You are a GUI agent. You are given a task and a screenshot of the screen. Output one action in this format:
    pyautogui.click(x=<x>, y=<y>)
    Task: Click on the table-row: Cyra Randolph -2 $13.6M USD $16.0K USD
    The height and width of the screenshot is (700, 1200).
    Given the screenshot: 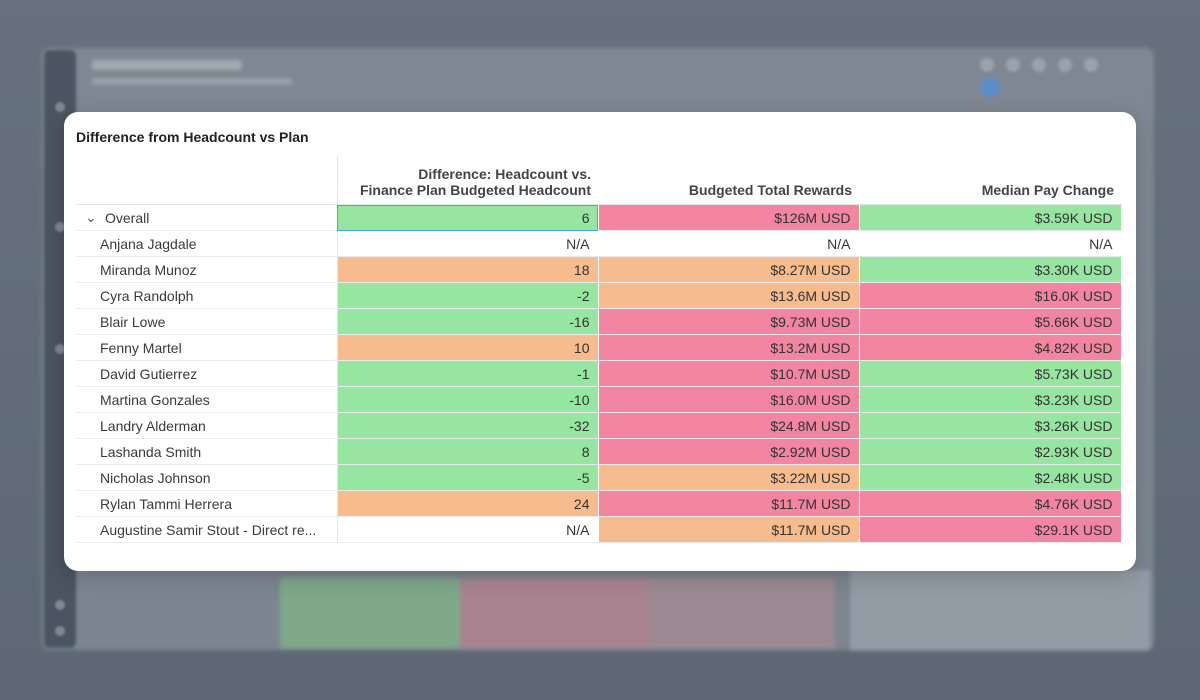 What is the action you would take?
    pyautogui.click(x=599, y=295)
    